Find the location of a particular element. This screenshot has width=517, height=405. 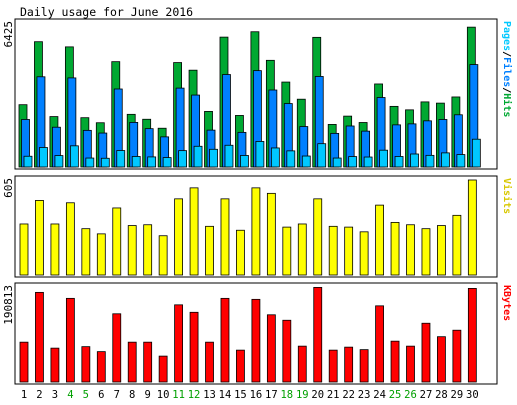

legend-hits: Pages/Files/Hits is located at coordinates (507, 69).